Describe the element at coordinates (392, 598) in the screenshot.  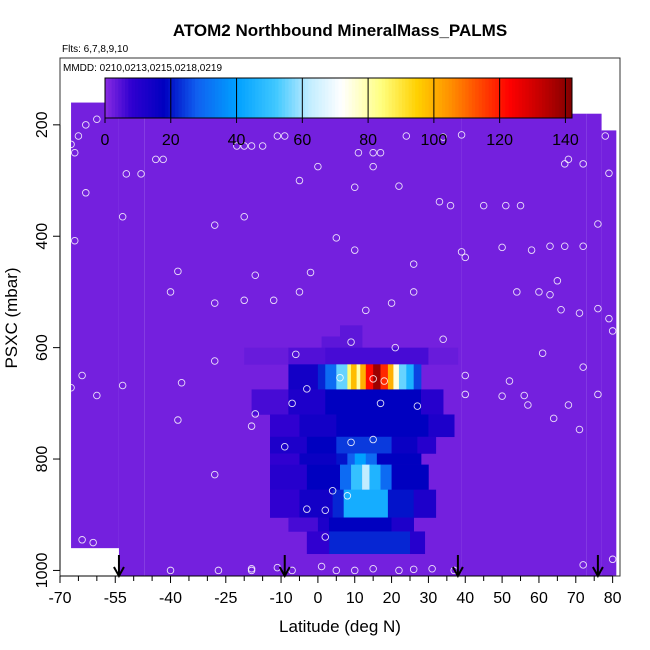
I see `x-tick-label: 20` at that location.